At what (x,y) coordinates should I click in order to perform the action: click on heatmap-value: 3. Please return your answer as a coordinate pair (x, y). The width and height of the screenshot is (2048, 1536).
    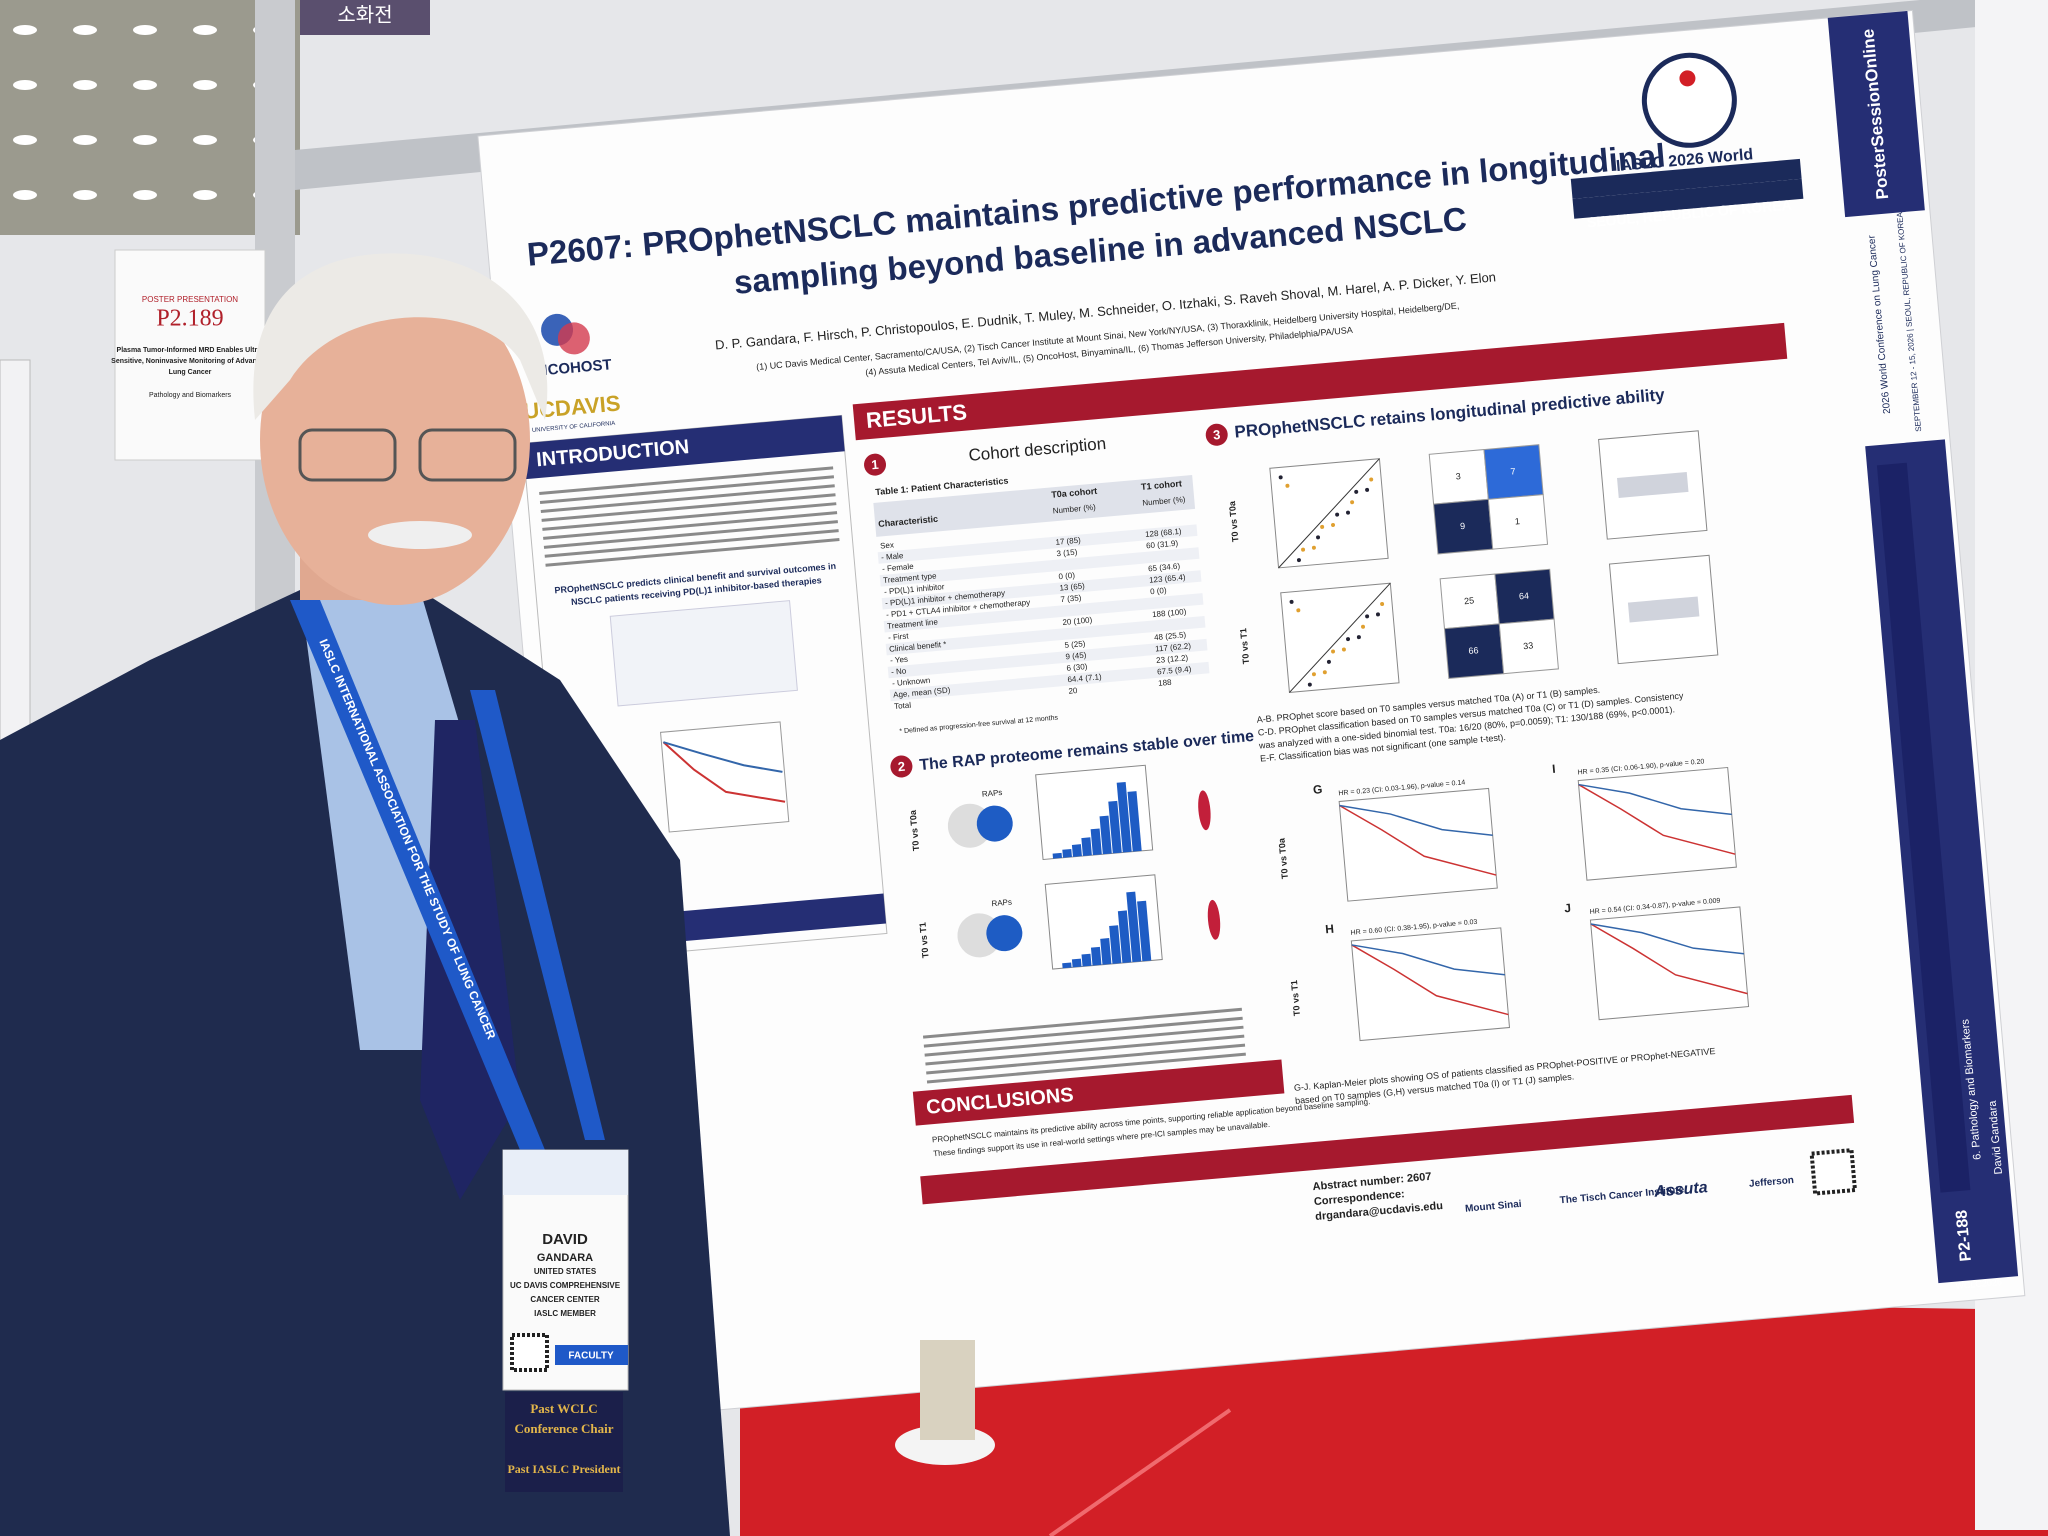
    Looking at the image, I should click on (1458, 476).